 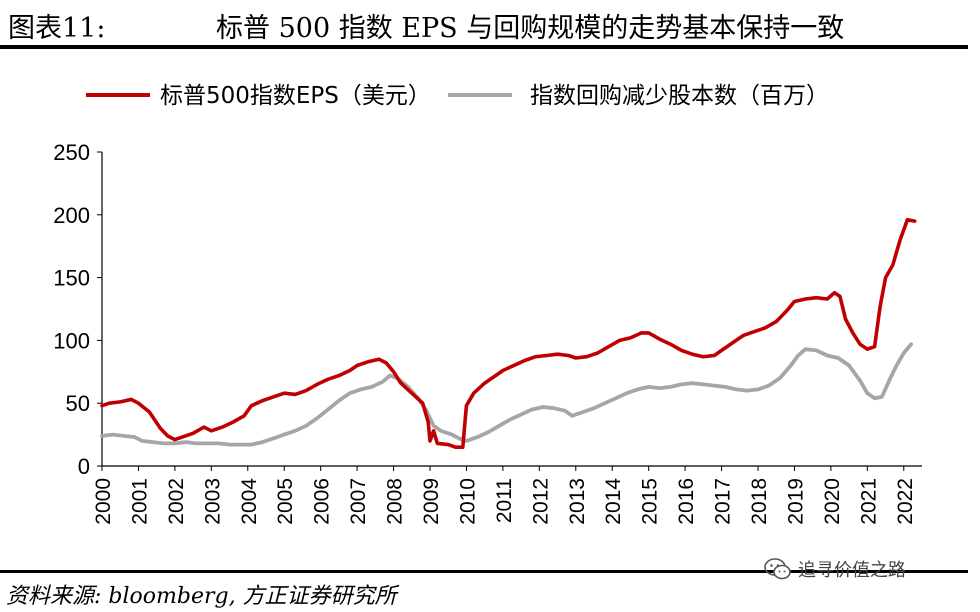 What do you see at coordinates (852, 570) in the screenshot?
I see `watermark-text: 追寻价值之路` at bounding box center [852, 570].